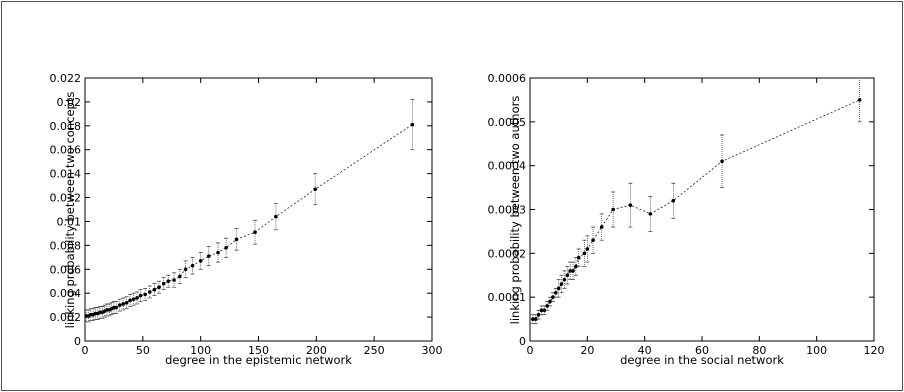 This screenshot has width=904, height=392. Describe the element at coordinates (702, 350) in the screenshot. I see `x-tick-label: 60` at that location.